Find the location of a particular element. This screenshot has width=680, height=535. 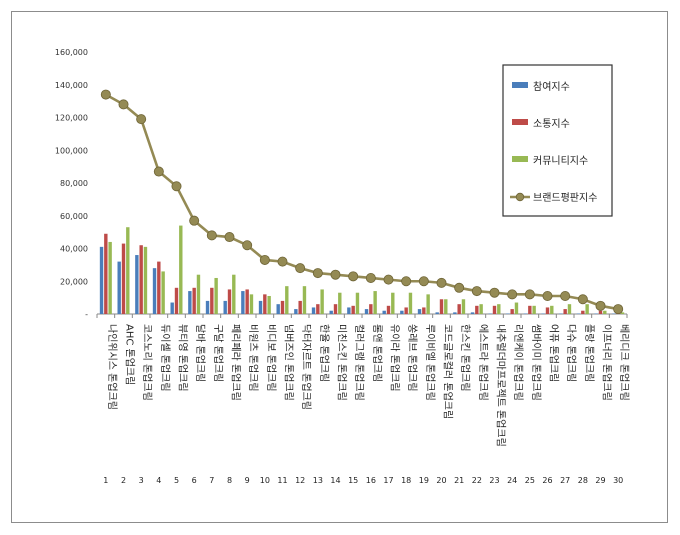

category-label: 리엔케이 톤업크림 is located at coordinates (518, 362).